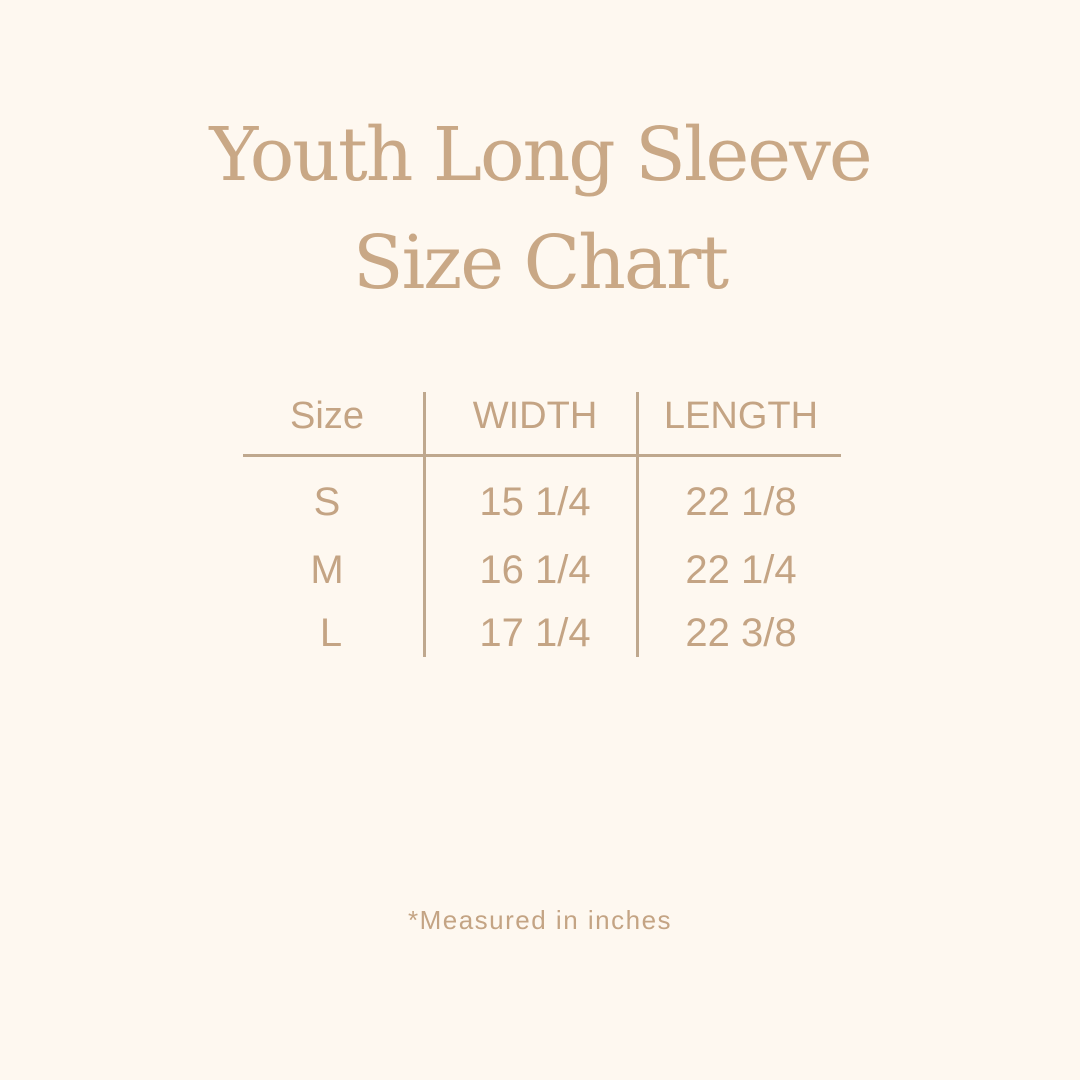 This screenshot has width=1080, height=1080. Describe the element at coordinates (540, 920) in the screenshot. I see `footnote: *Measured in inches` at that location.